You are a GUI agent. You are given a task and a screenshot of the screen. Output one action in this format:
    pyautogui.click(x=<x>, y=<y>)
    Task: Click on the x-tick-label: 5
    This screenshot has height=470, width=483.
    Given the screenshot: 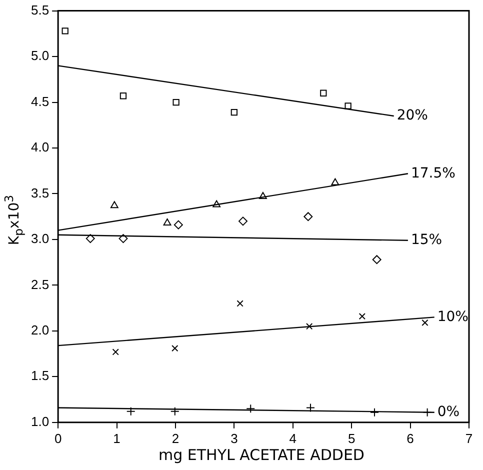 What is the action you would take?
    pyautogui.click(x=352, y=438)
    